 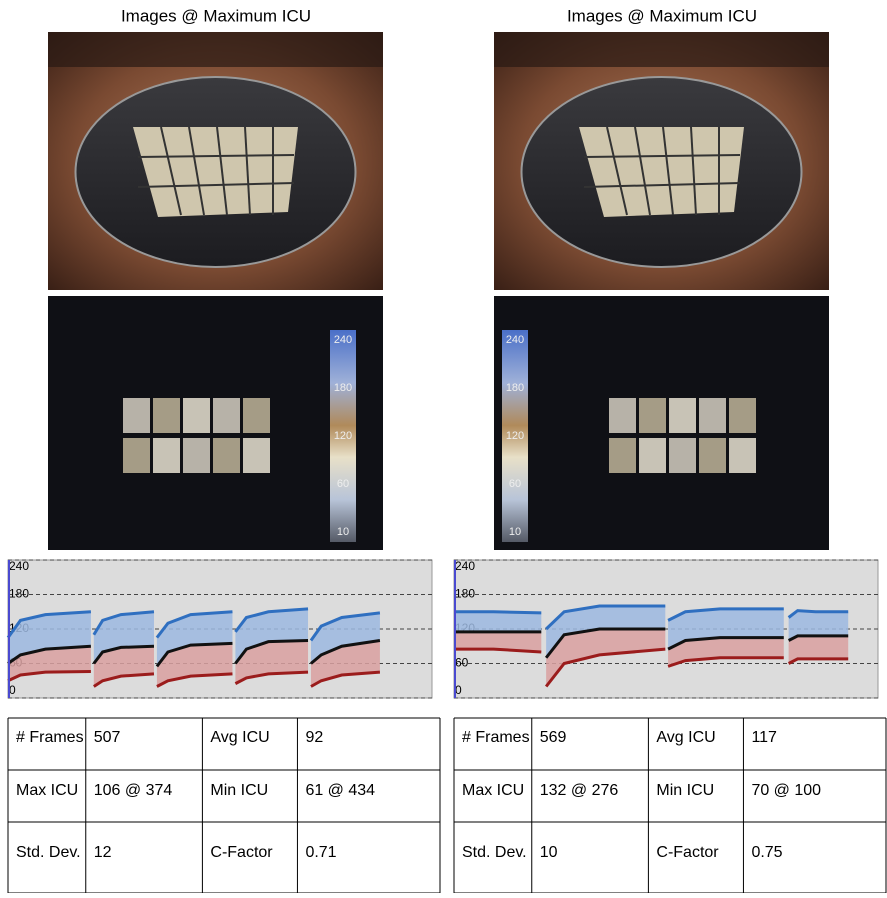 I want to click on table-cell: 132 @ 276, so click(x=579, y=790).